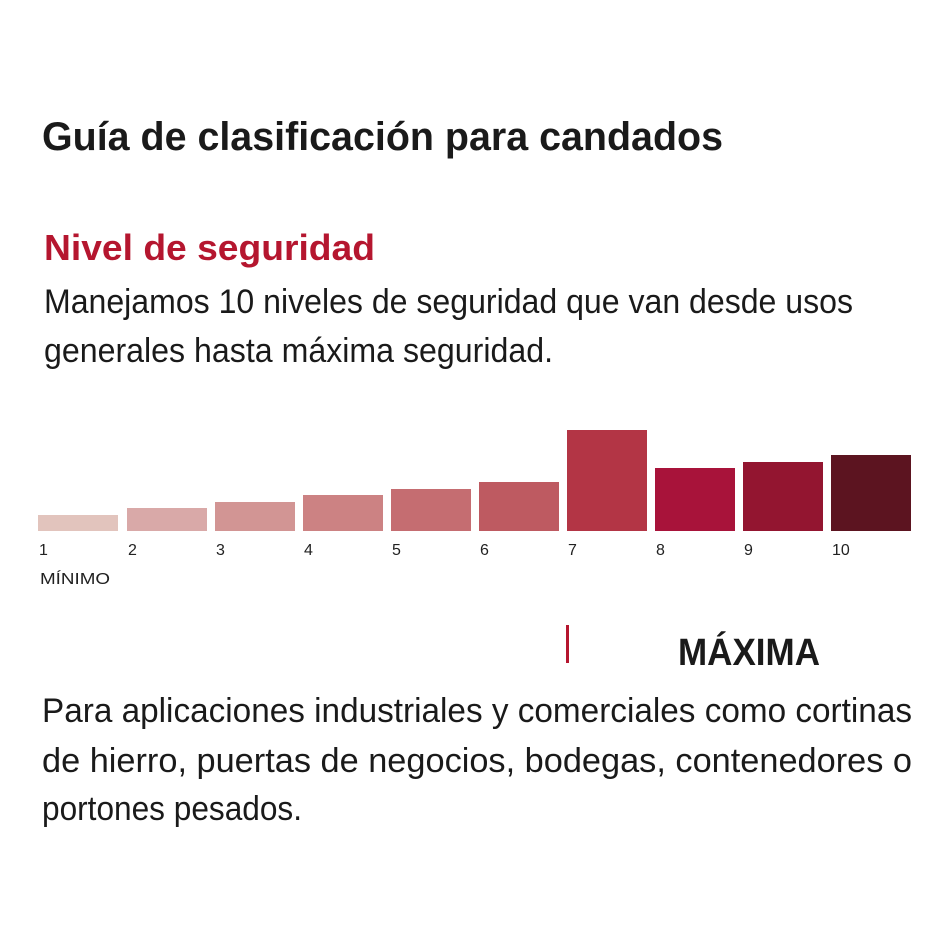 This screenshot has height=950, width=950. What do you see at coordinates (382, 137) in the screenshot?
I see `title: Guía de clasificación para candados` at bounding box center [382, 137].